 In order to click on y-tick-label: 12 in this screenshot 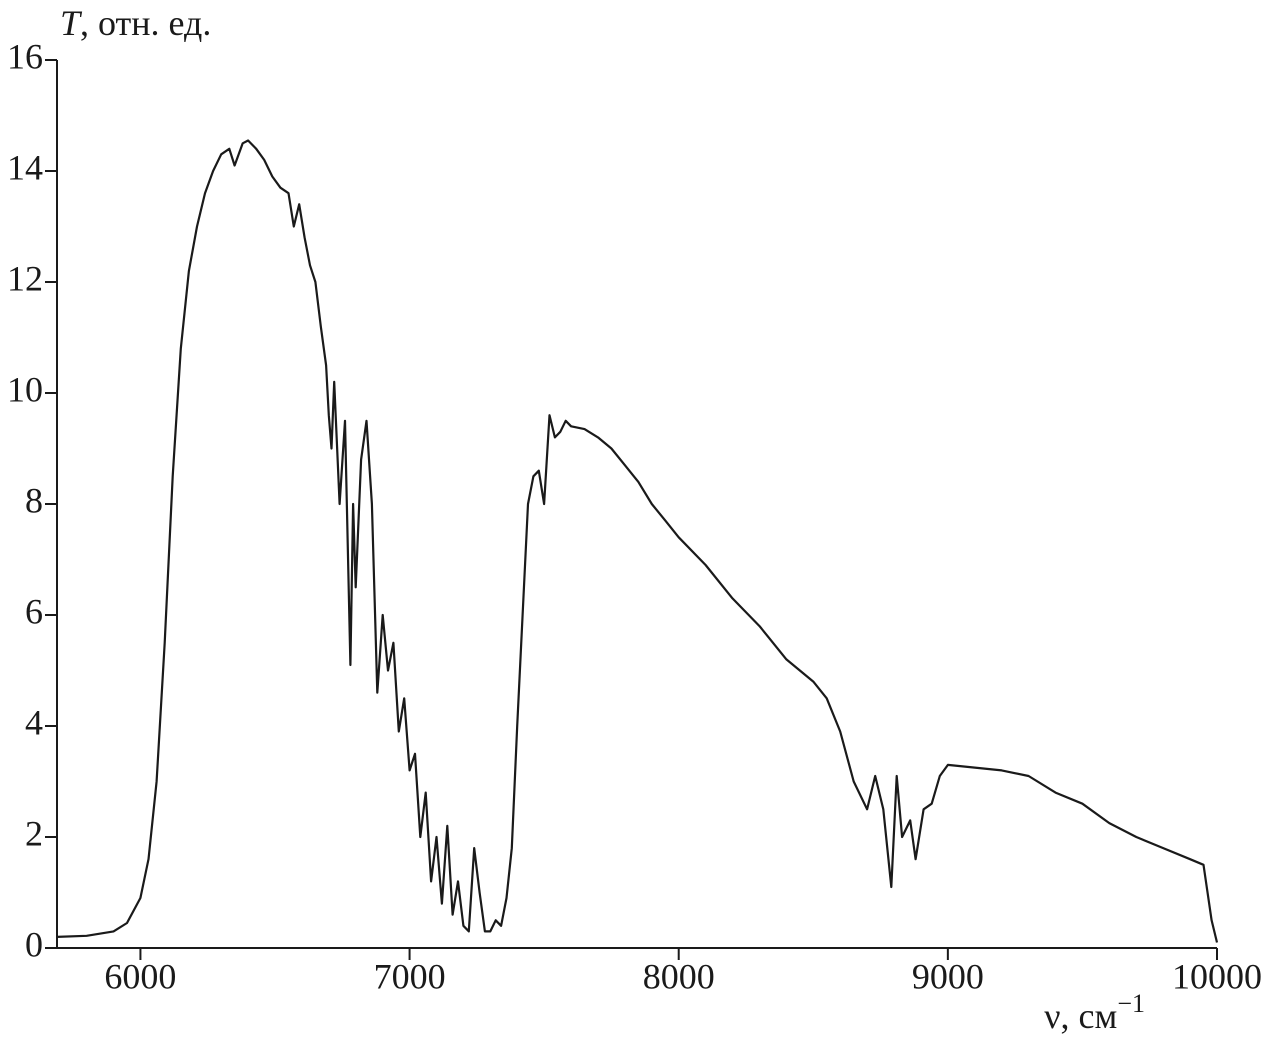, I will do `click(25, 278)`.